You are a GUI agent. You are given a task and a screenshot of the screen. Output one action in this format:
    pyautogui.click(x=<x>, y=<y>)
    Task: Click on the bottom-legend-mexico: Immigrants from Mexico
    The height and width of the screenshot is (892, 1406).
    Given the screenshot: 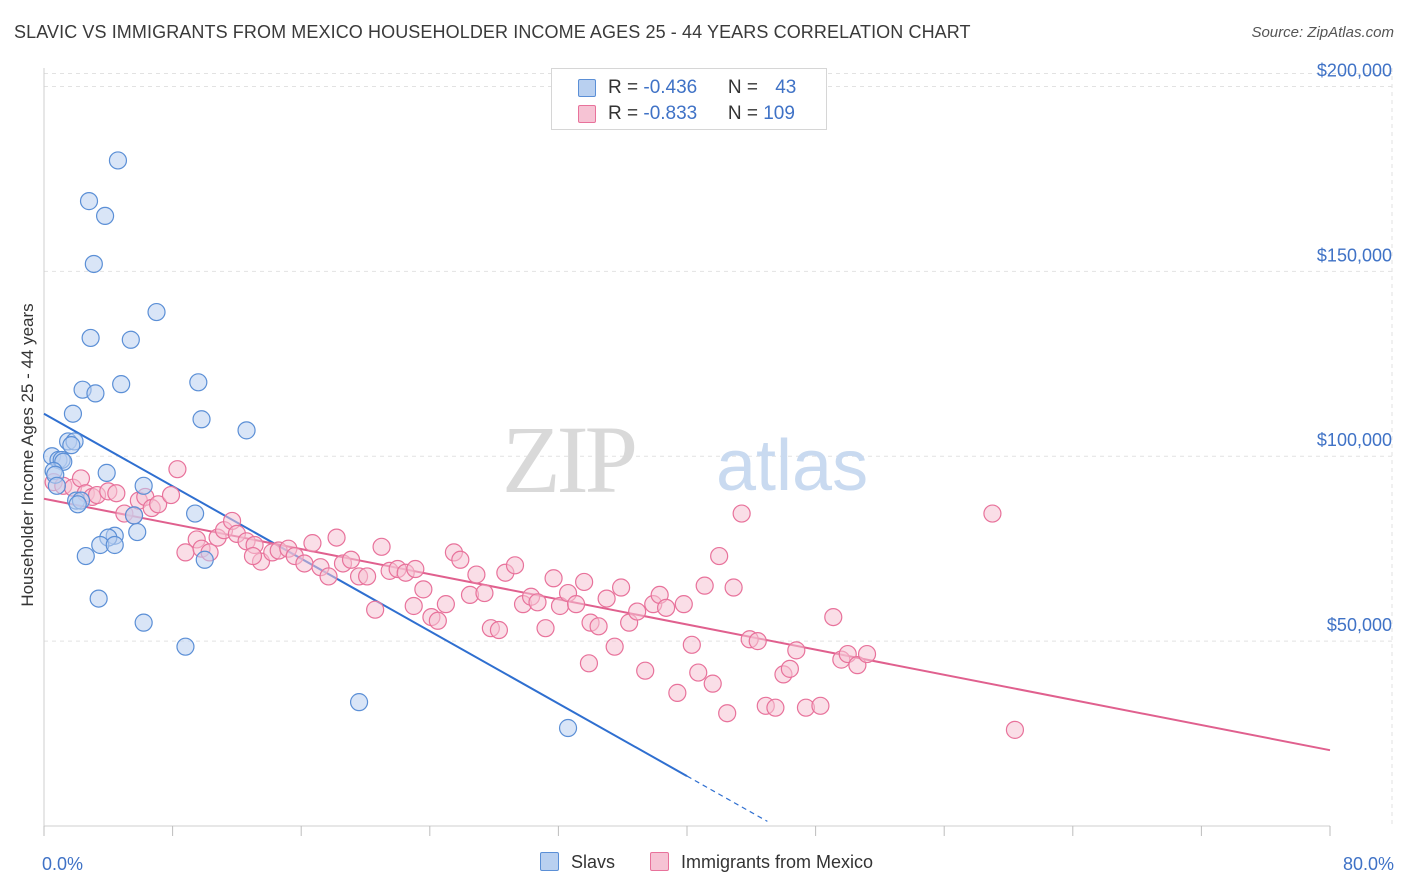 What is the action you would take?
    pyautogui.click(x=761, y=862)
    